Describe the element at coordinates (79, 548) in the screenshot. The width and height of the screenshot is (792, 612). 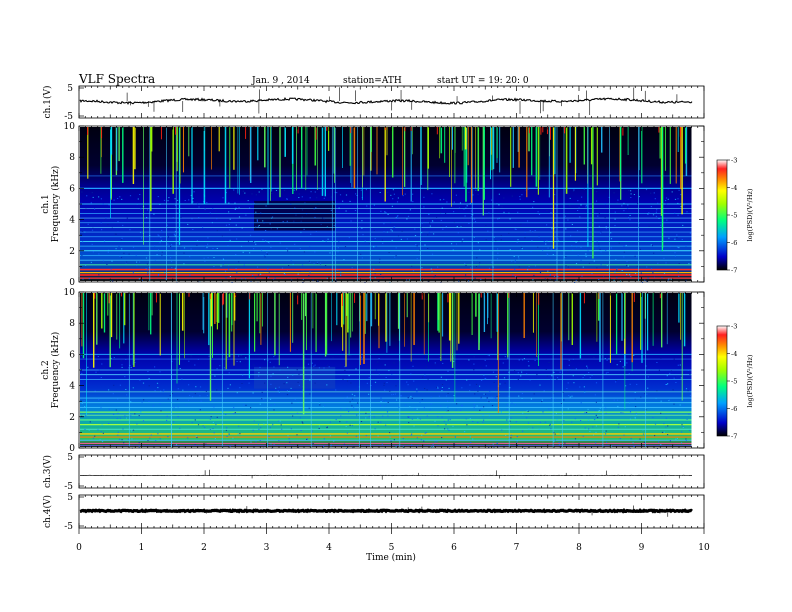
I see `x-tick-label: 0` at that location.